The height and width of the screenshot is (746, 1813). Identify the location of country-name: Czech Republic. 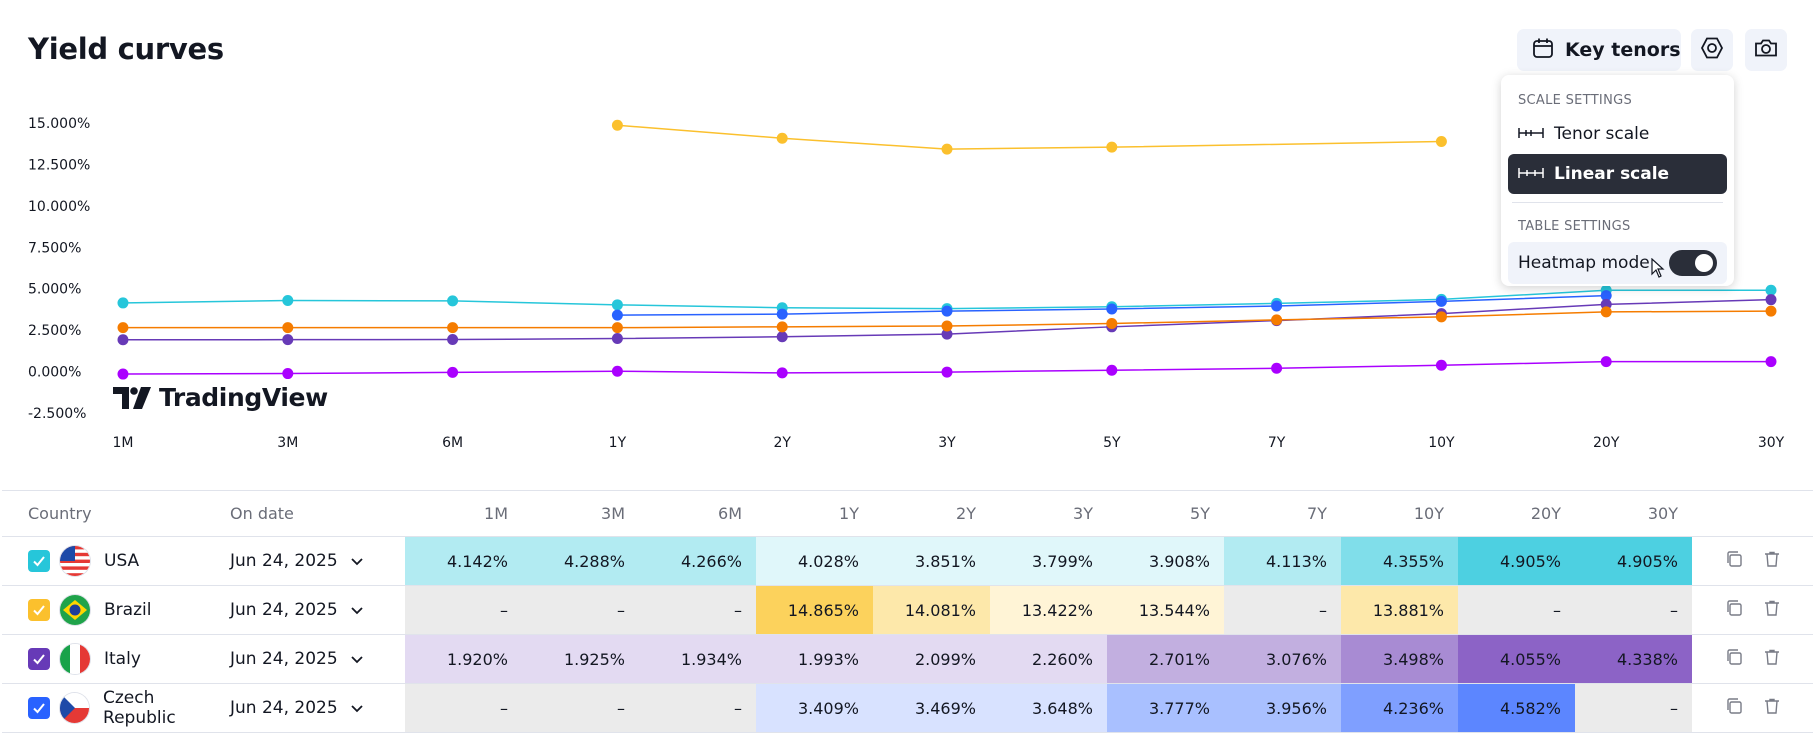
(139, 708).